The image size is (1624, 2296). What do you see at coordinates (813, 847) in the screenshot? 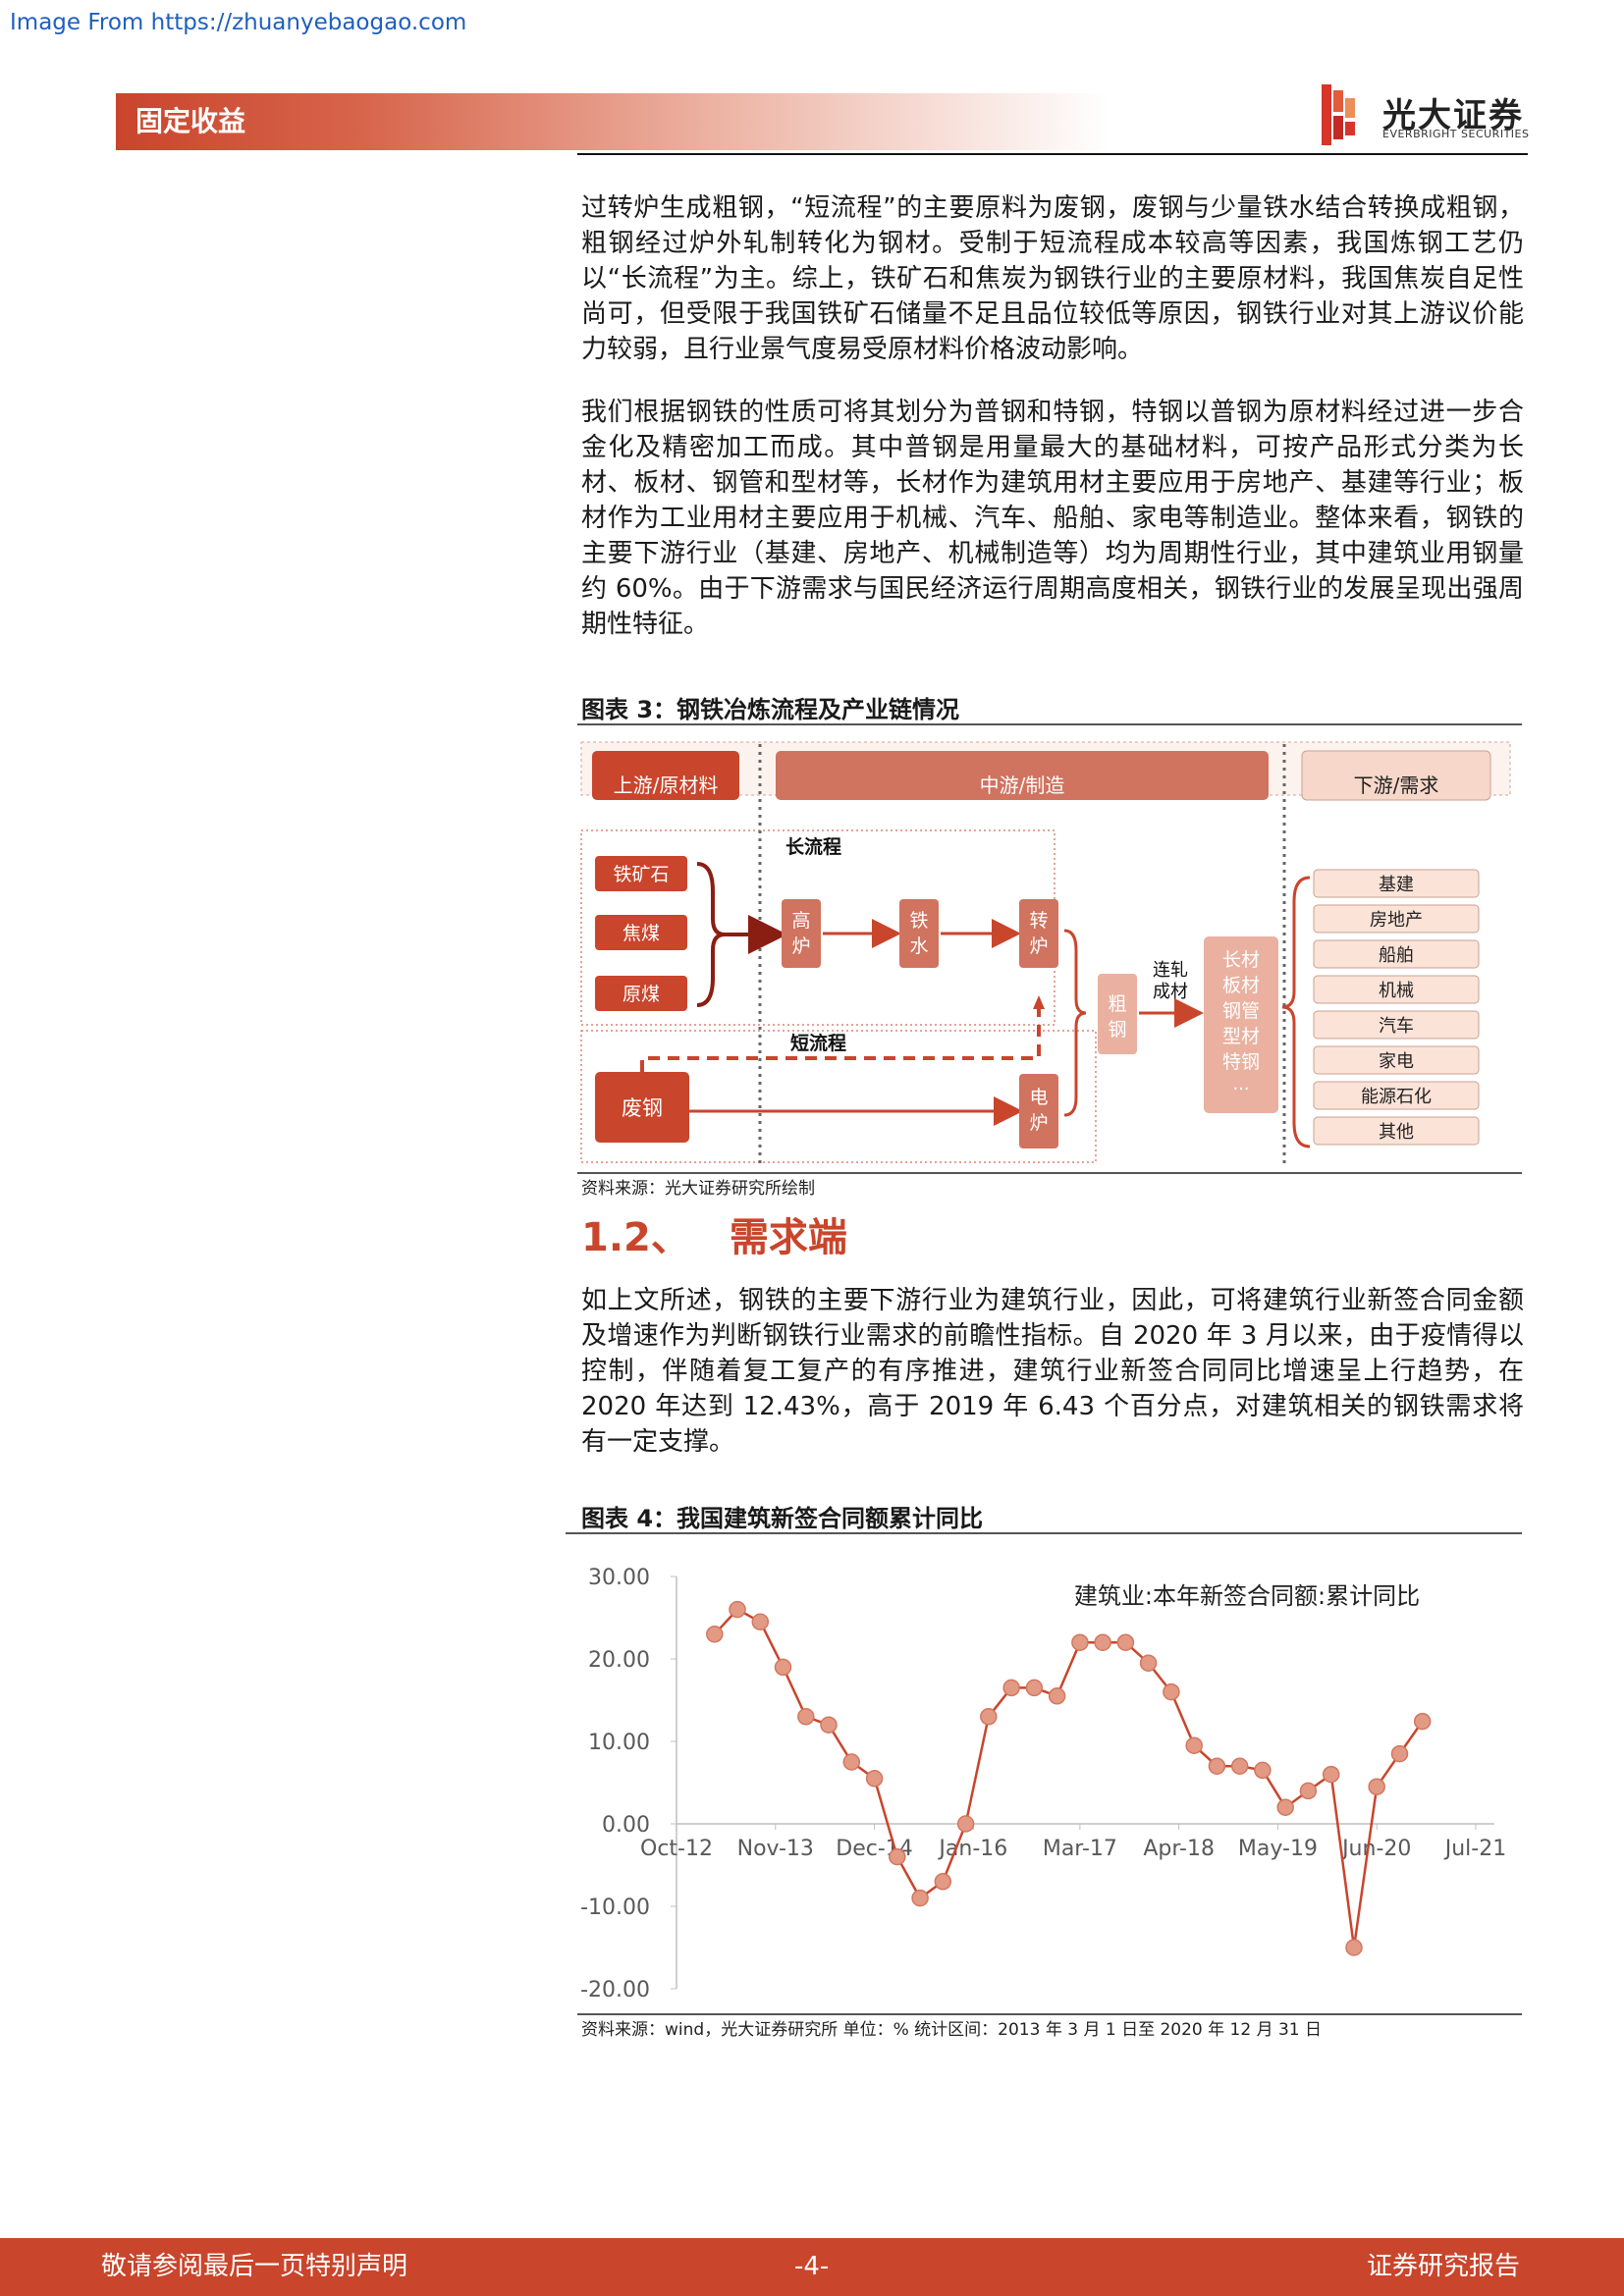
I see `long-process-label: 长流程` at bounding box center [813, 847].